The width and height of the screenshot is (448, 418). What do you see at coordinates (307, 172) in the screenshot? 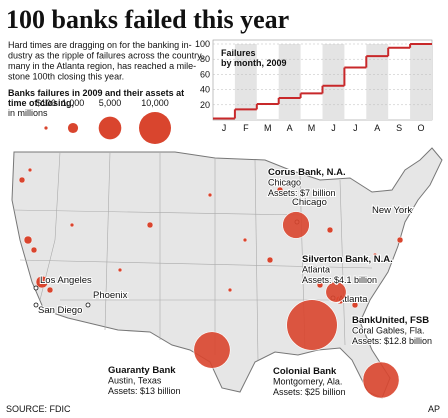
I see `bank-name: Corus Bank, N.A.` at bounding box center [307, 172].